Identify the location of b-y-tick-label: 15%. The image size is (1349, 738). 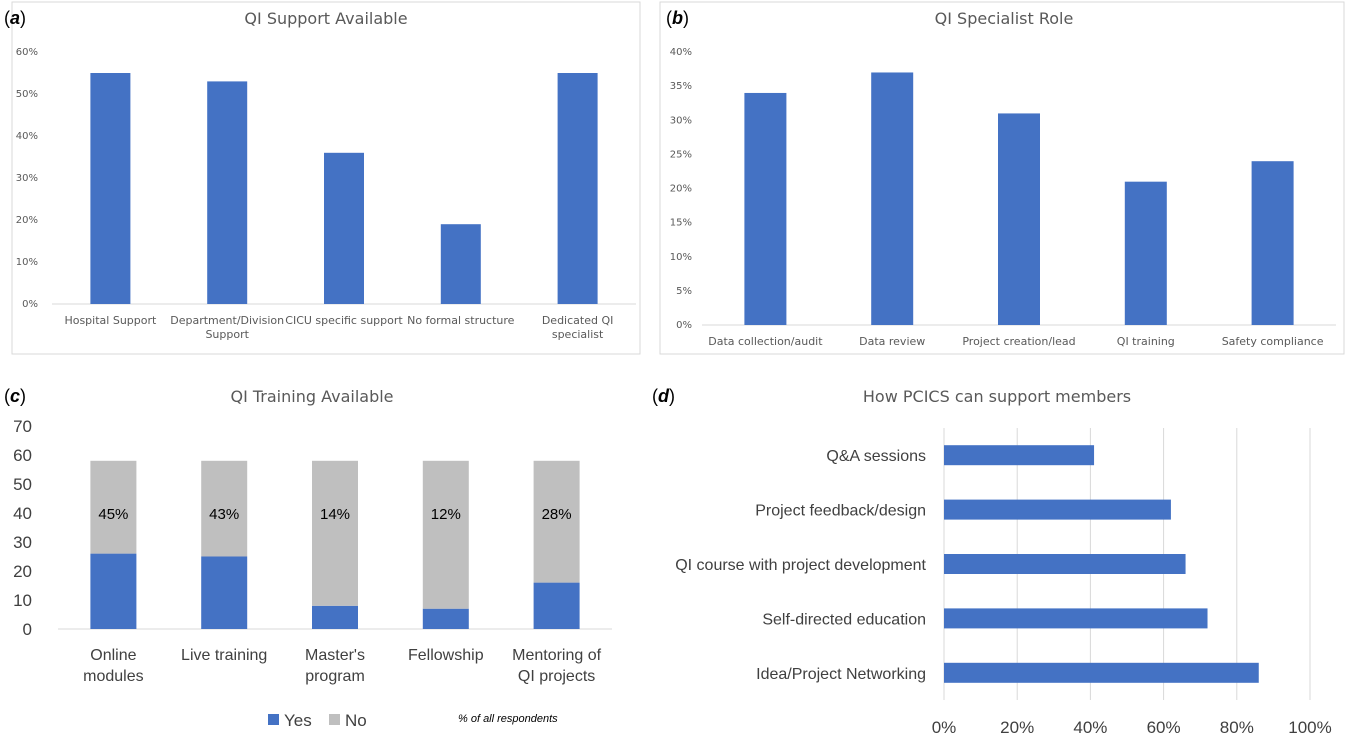
(681, 223).